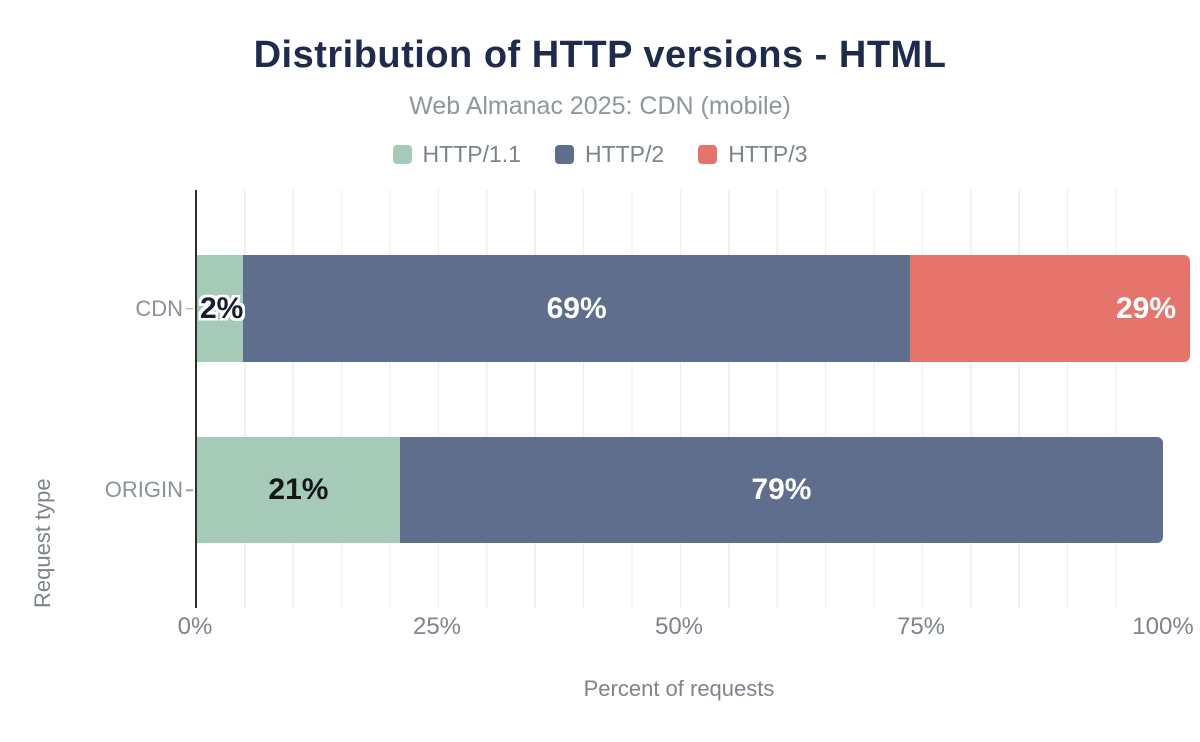  I want to click on legend-swatch-http2-icon, so click(564, 154).